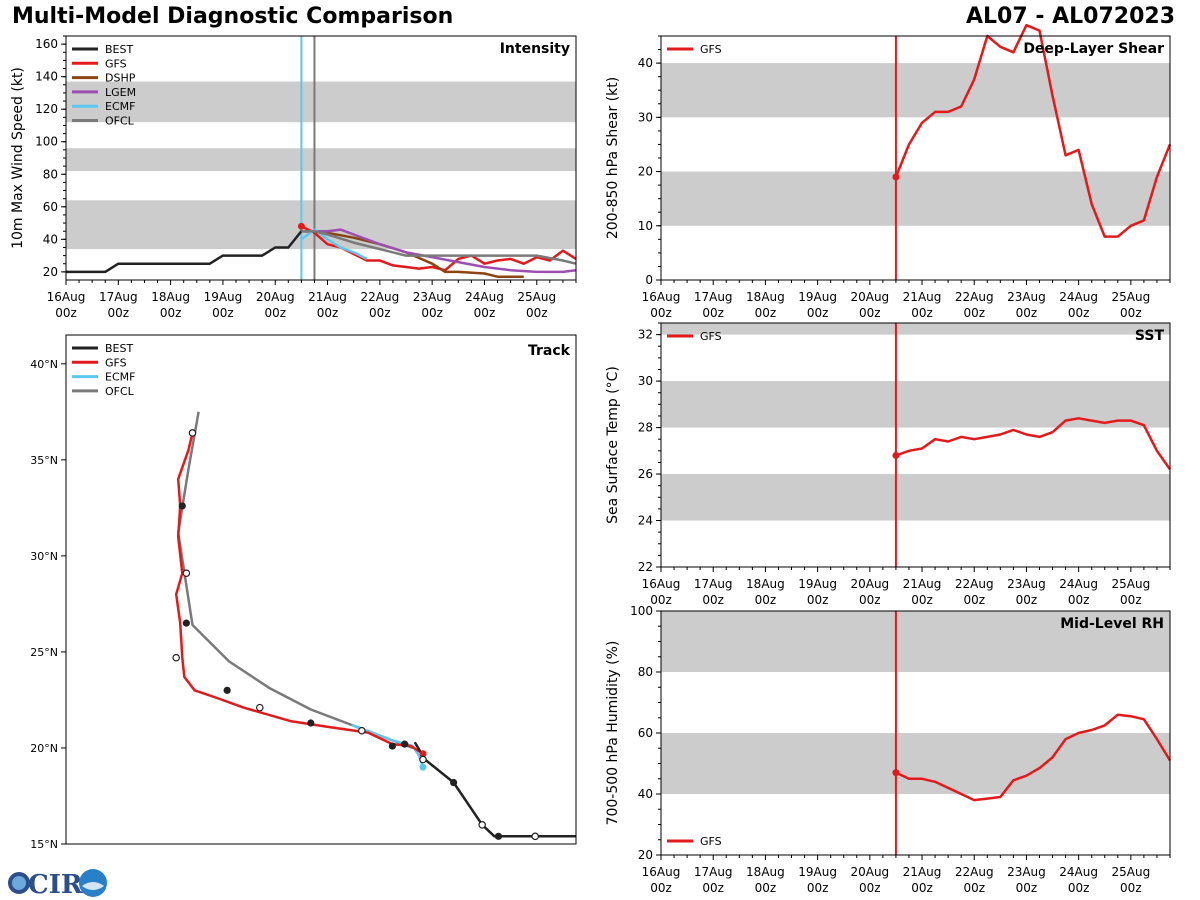 The width and height of the screenshot is (1200, 900). I want to click on x-tick-label-day: 22Aug, so click(974, 297).